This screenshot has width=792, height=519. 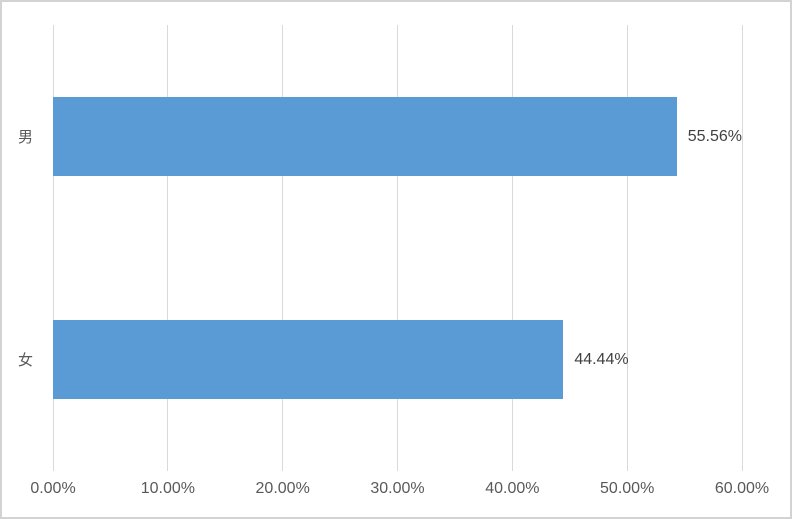 I want to click on x-tick-label: 20.00%, so click(x=282, y=488).